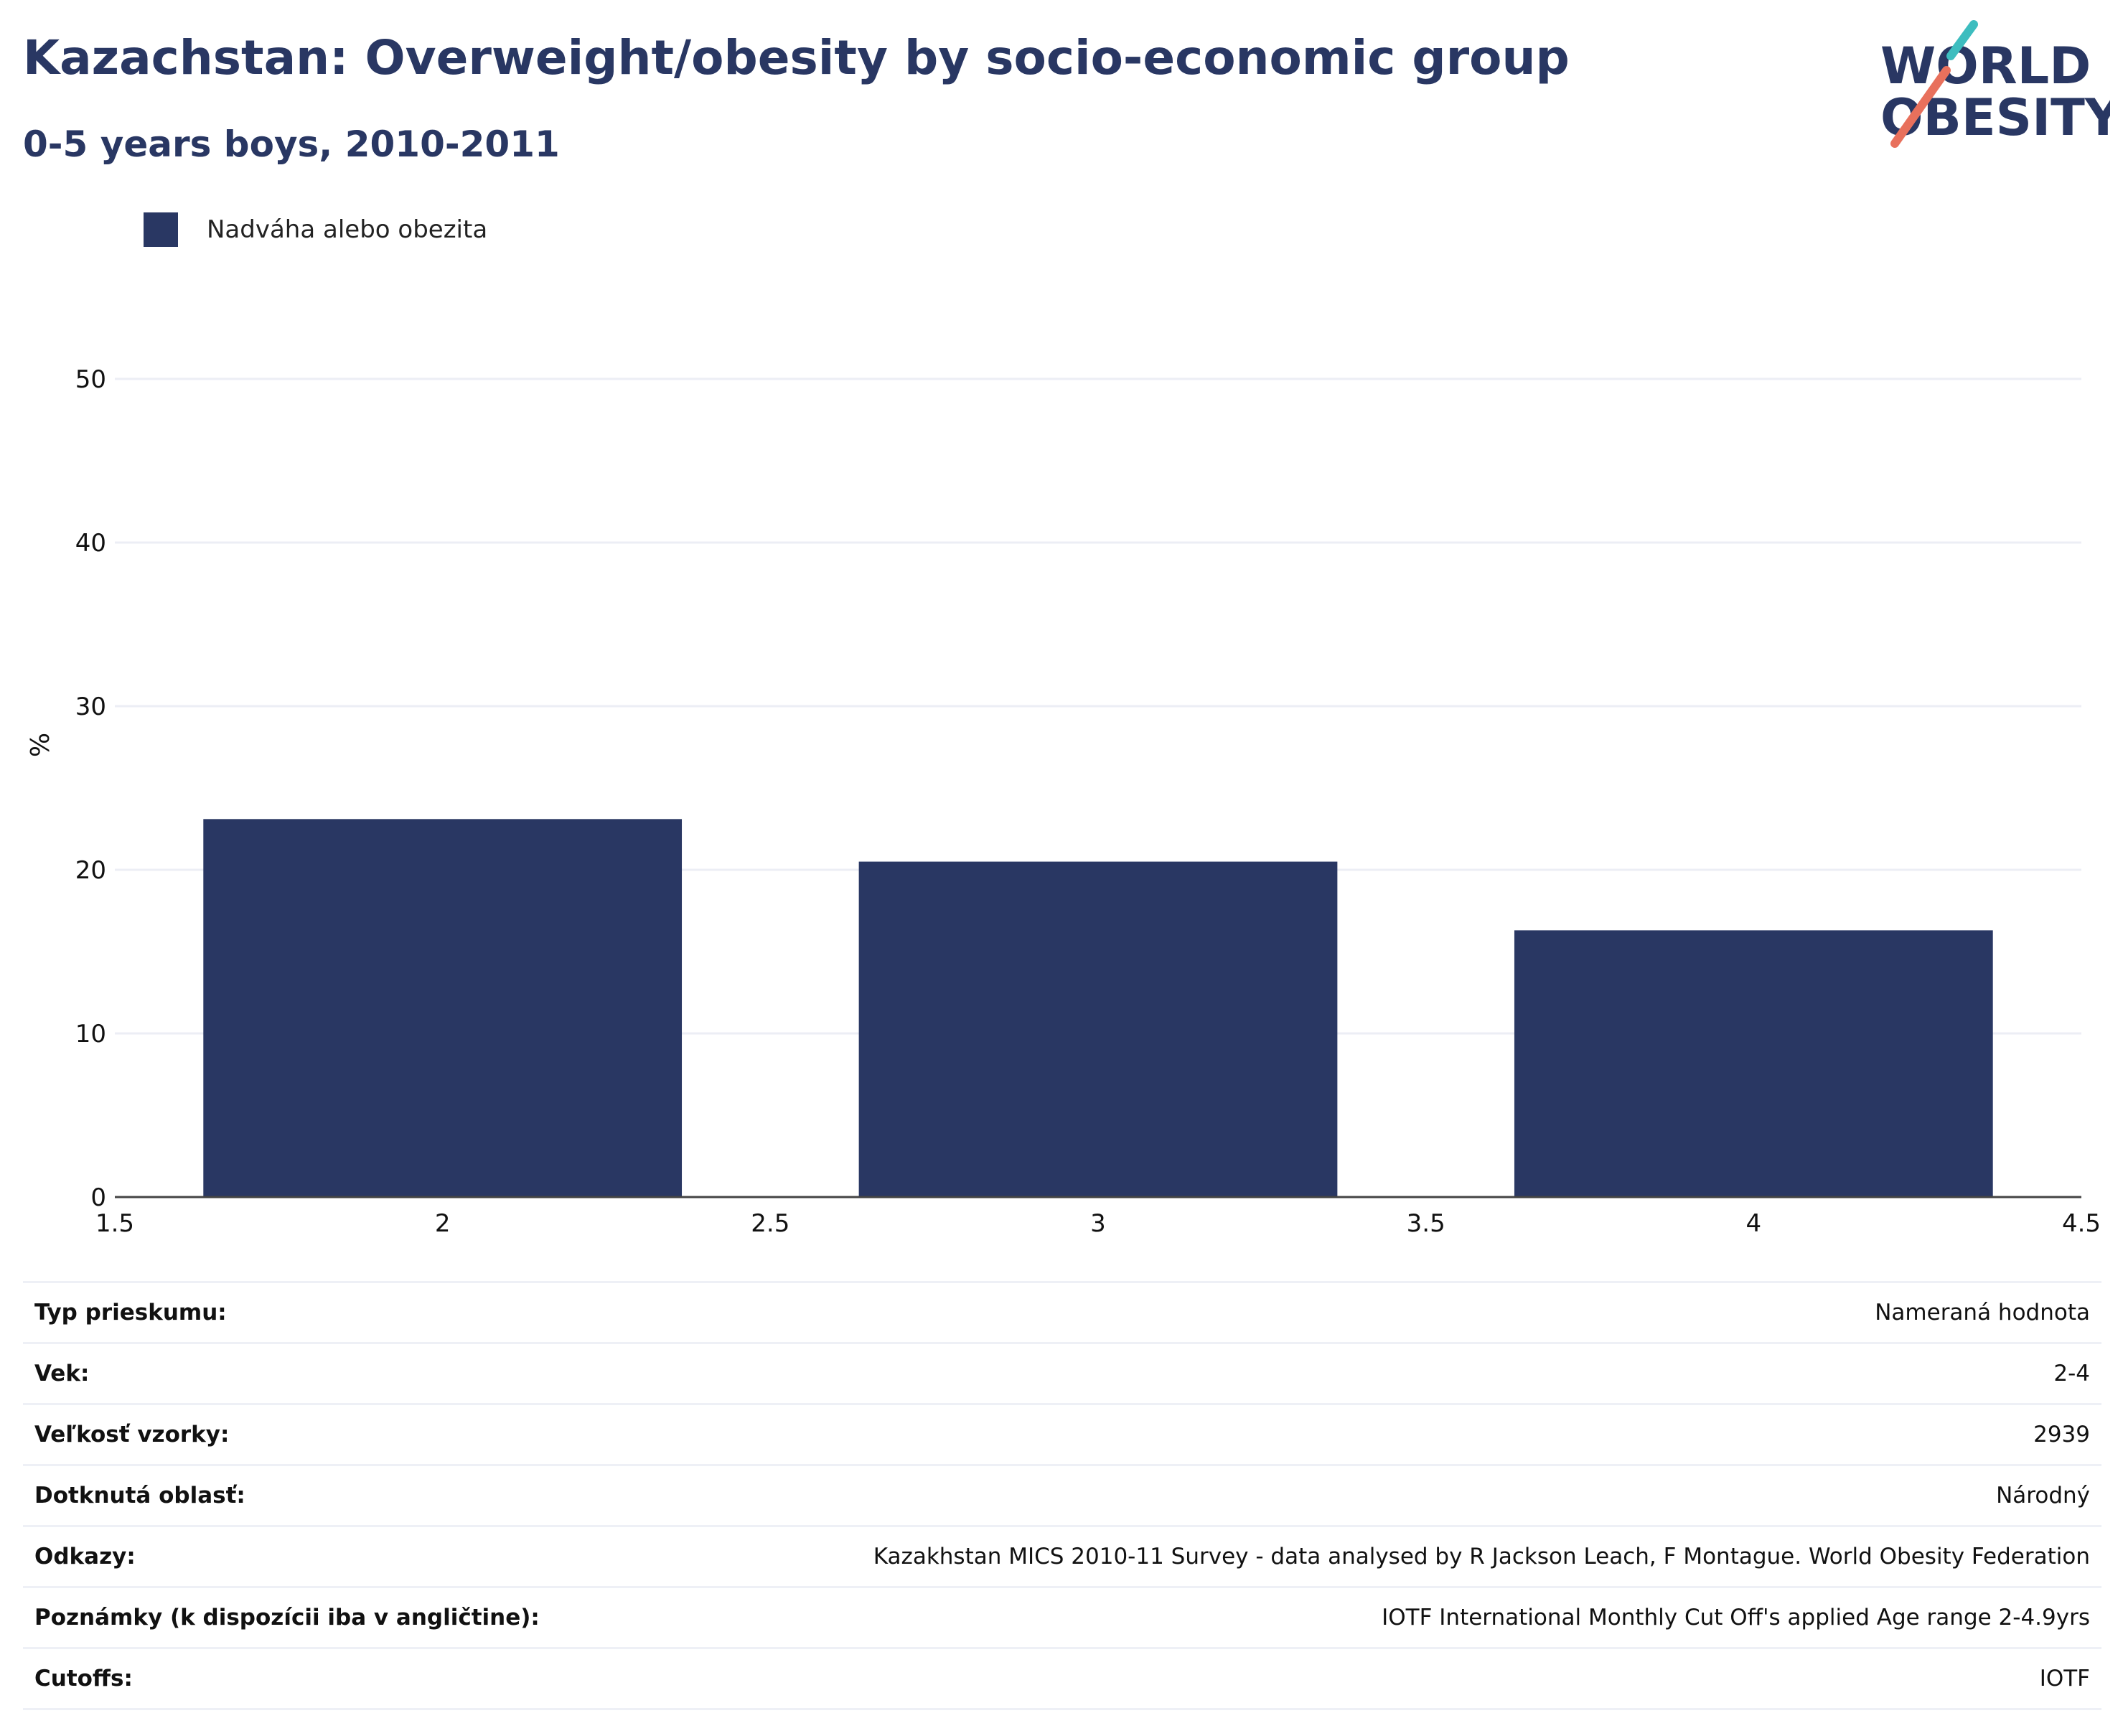 This screenshot has width=2123, height=1736. I want to click on y-tick-label: 30, so click(90, 707).